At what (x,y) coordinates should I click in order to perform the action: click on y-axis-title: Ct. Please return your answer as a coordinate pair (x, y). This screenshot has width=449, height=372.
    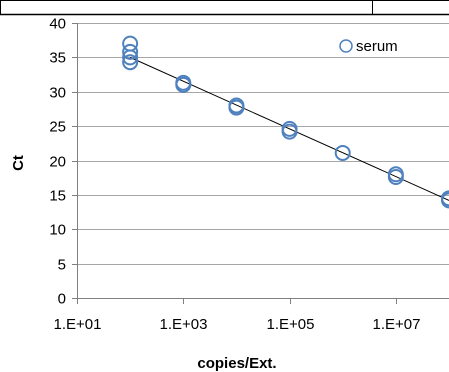
    Looking at the image, I should click on (18, 163).